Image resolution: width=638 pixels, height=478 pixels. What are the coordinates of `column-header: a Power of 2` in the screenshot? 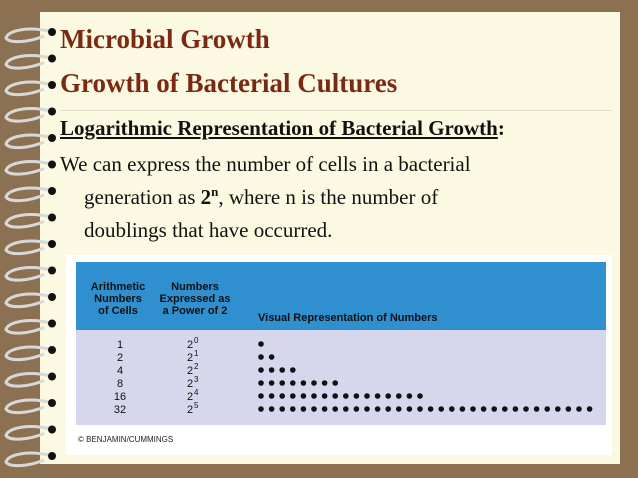 It's located at (195, 311).